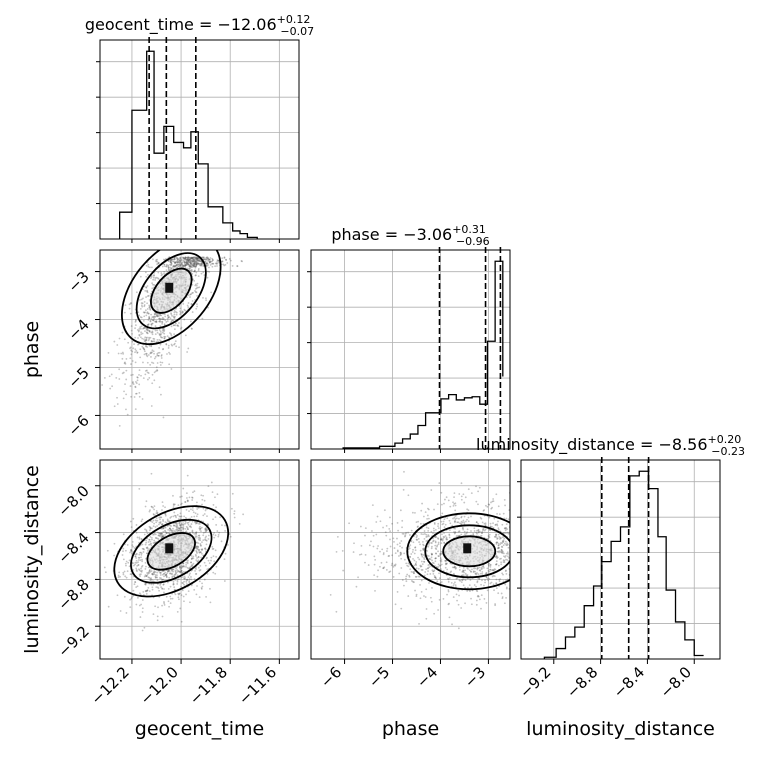 Image resolution: width=760 pixels, height=760 pixels. What do you see at coordinates (297, 31) in the screenshot?
I see `title-minus: −0.07` at bounding box center [297, 31].